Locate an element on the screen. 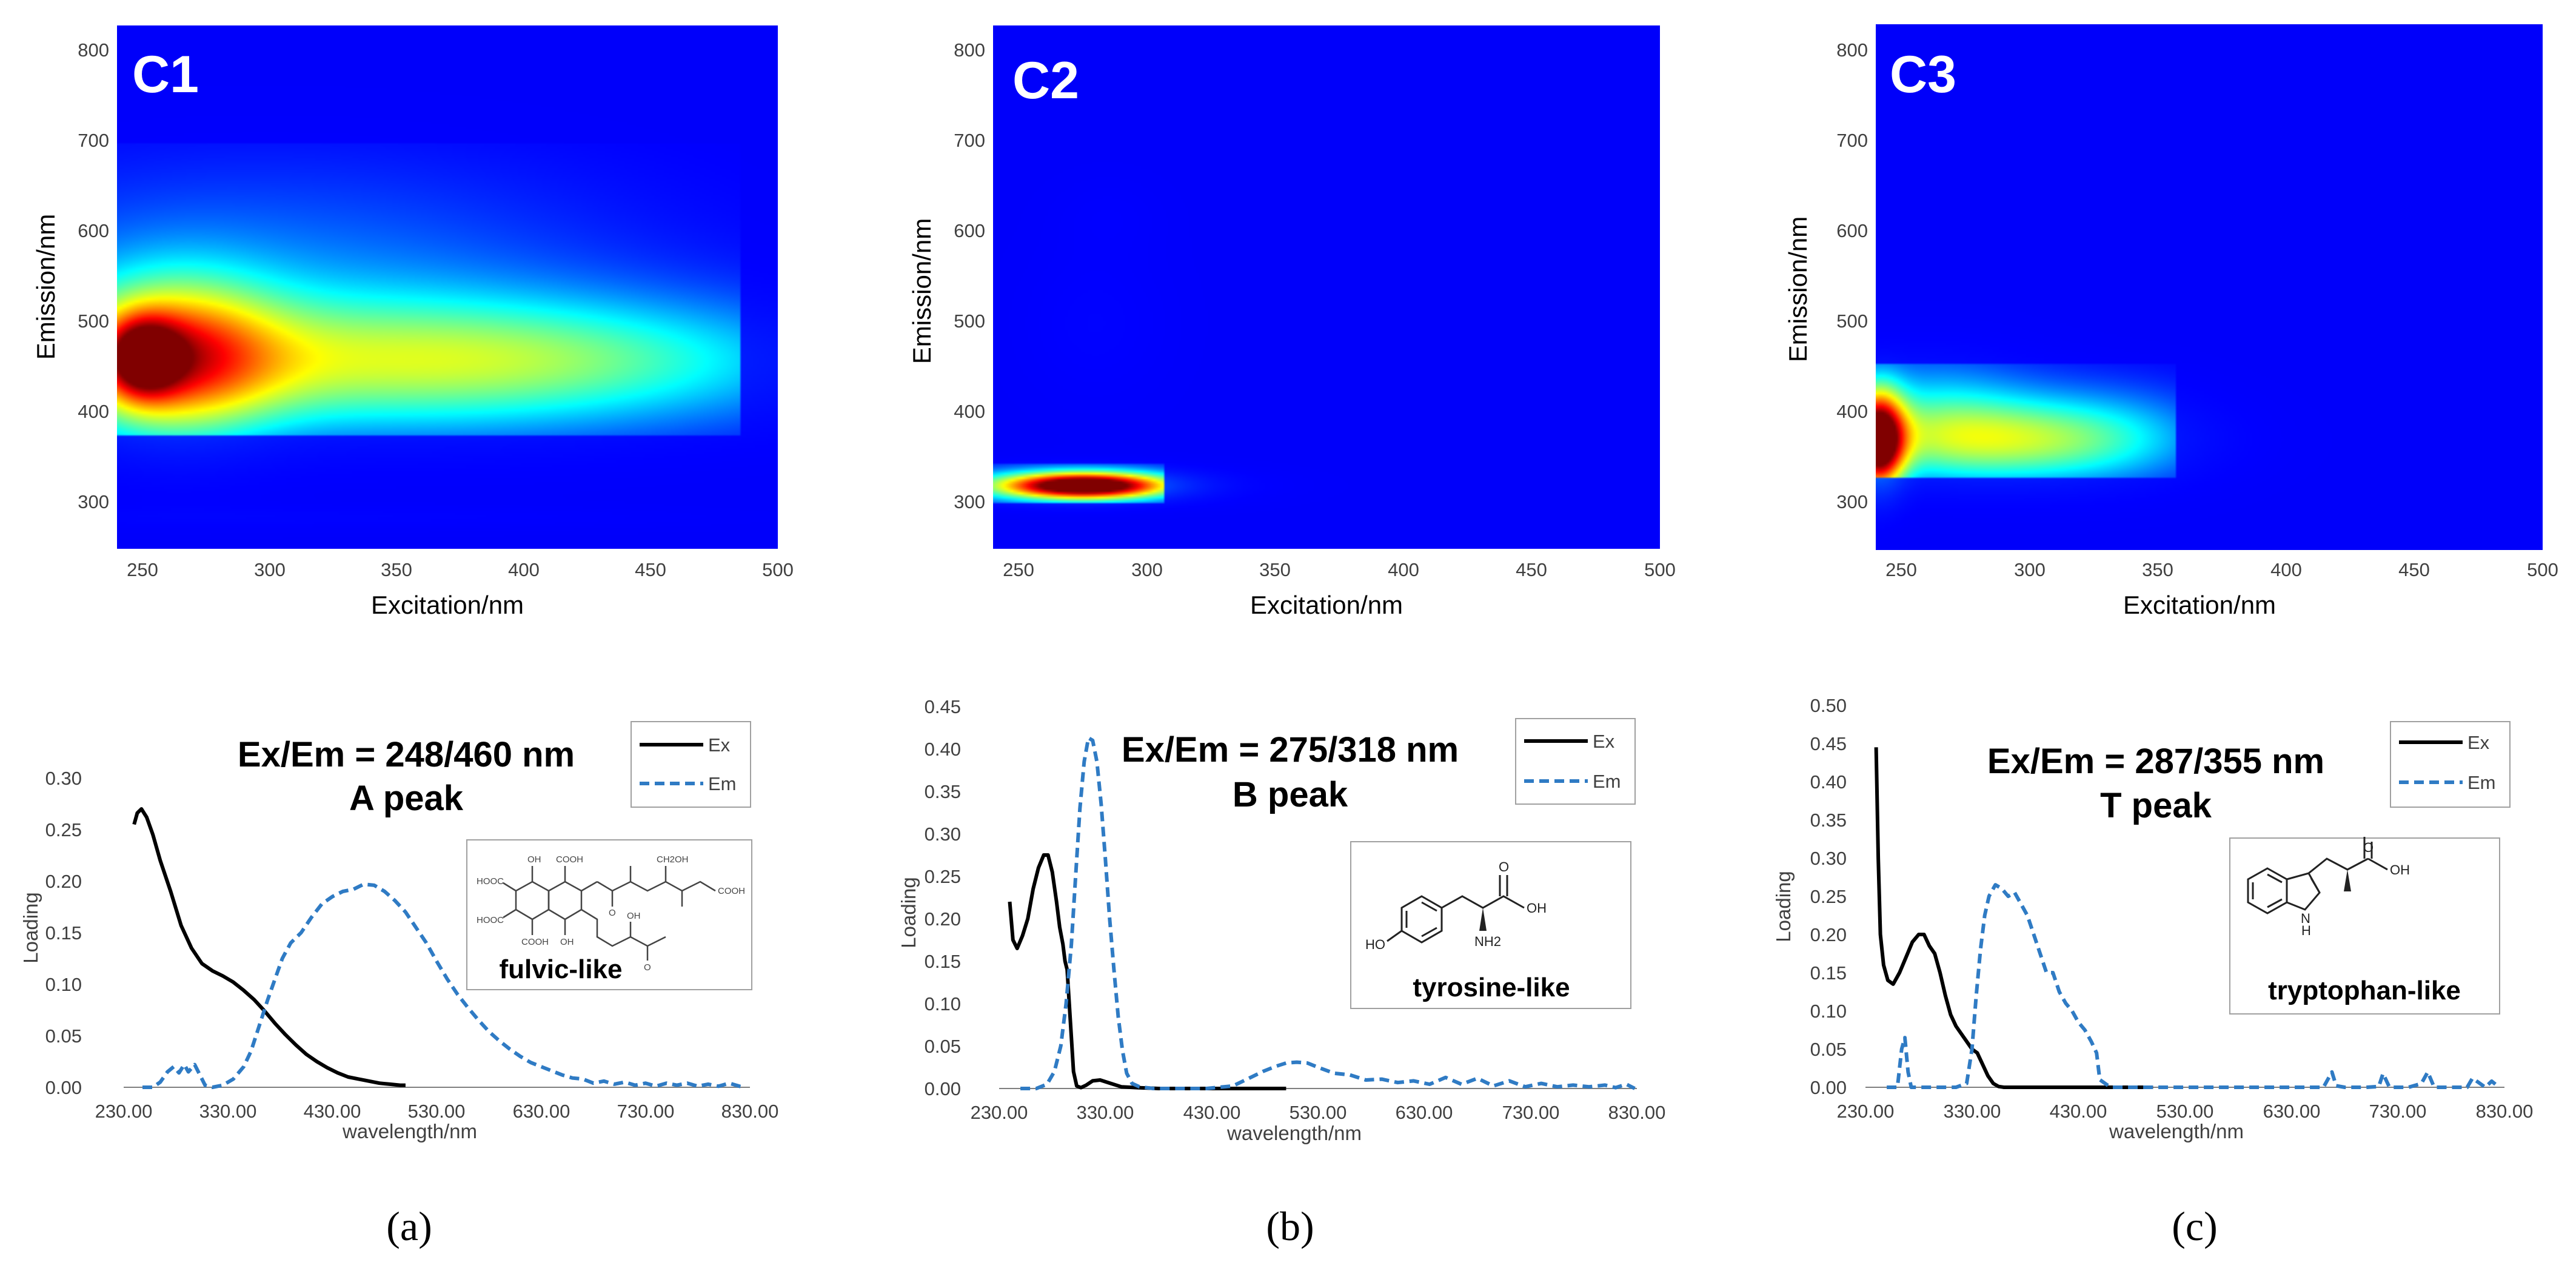 This screenshot has height=1268, width=2576. structure-box-tryptophan: O OH N H tryptophan-like is located at coordinates (2364, 926).